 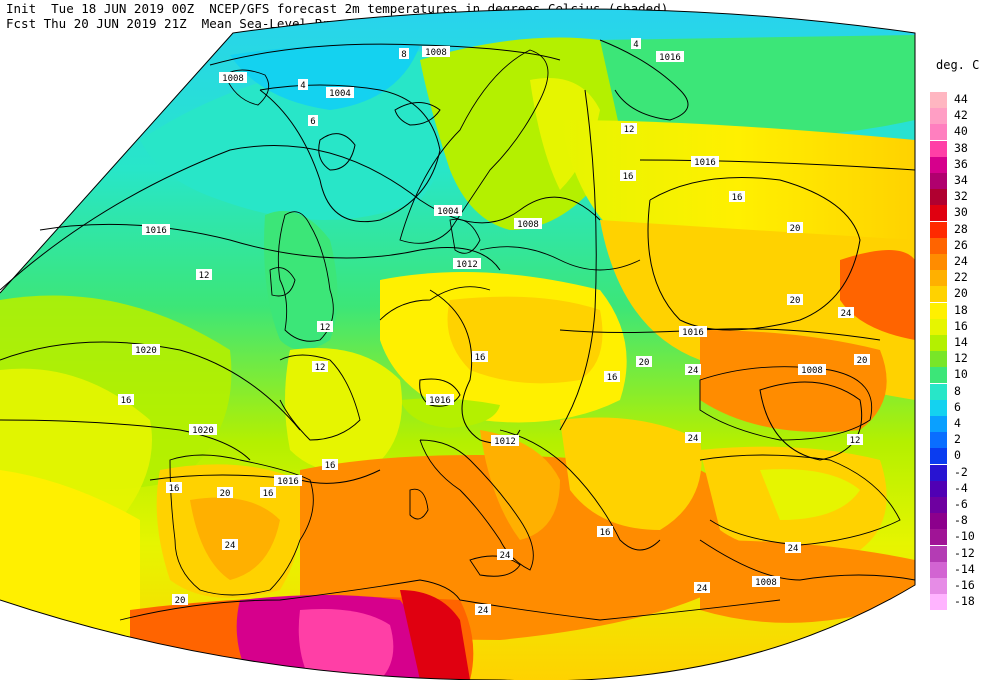 What do you see at coordinates (340, 94) in the screenshot?
I see `isobar-label: 1004` at bounding box center [340, 94].